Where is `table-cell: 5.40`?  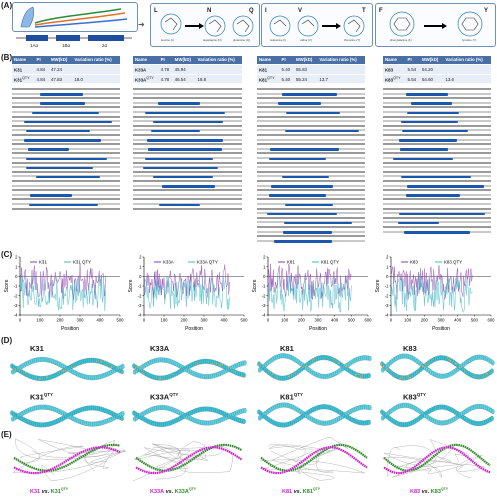
table-cell: 5.40 is located at coordinates (286, 69).